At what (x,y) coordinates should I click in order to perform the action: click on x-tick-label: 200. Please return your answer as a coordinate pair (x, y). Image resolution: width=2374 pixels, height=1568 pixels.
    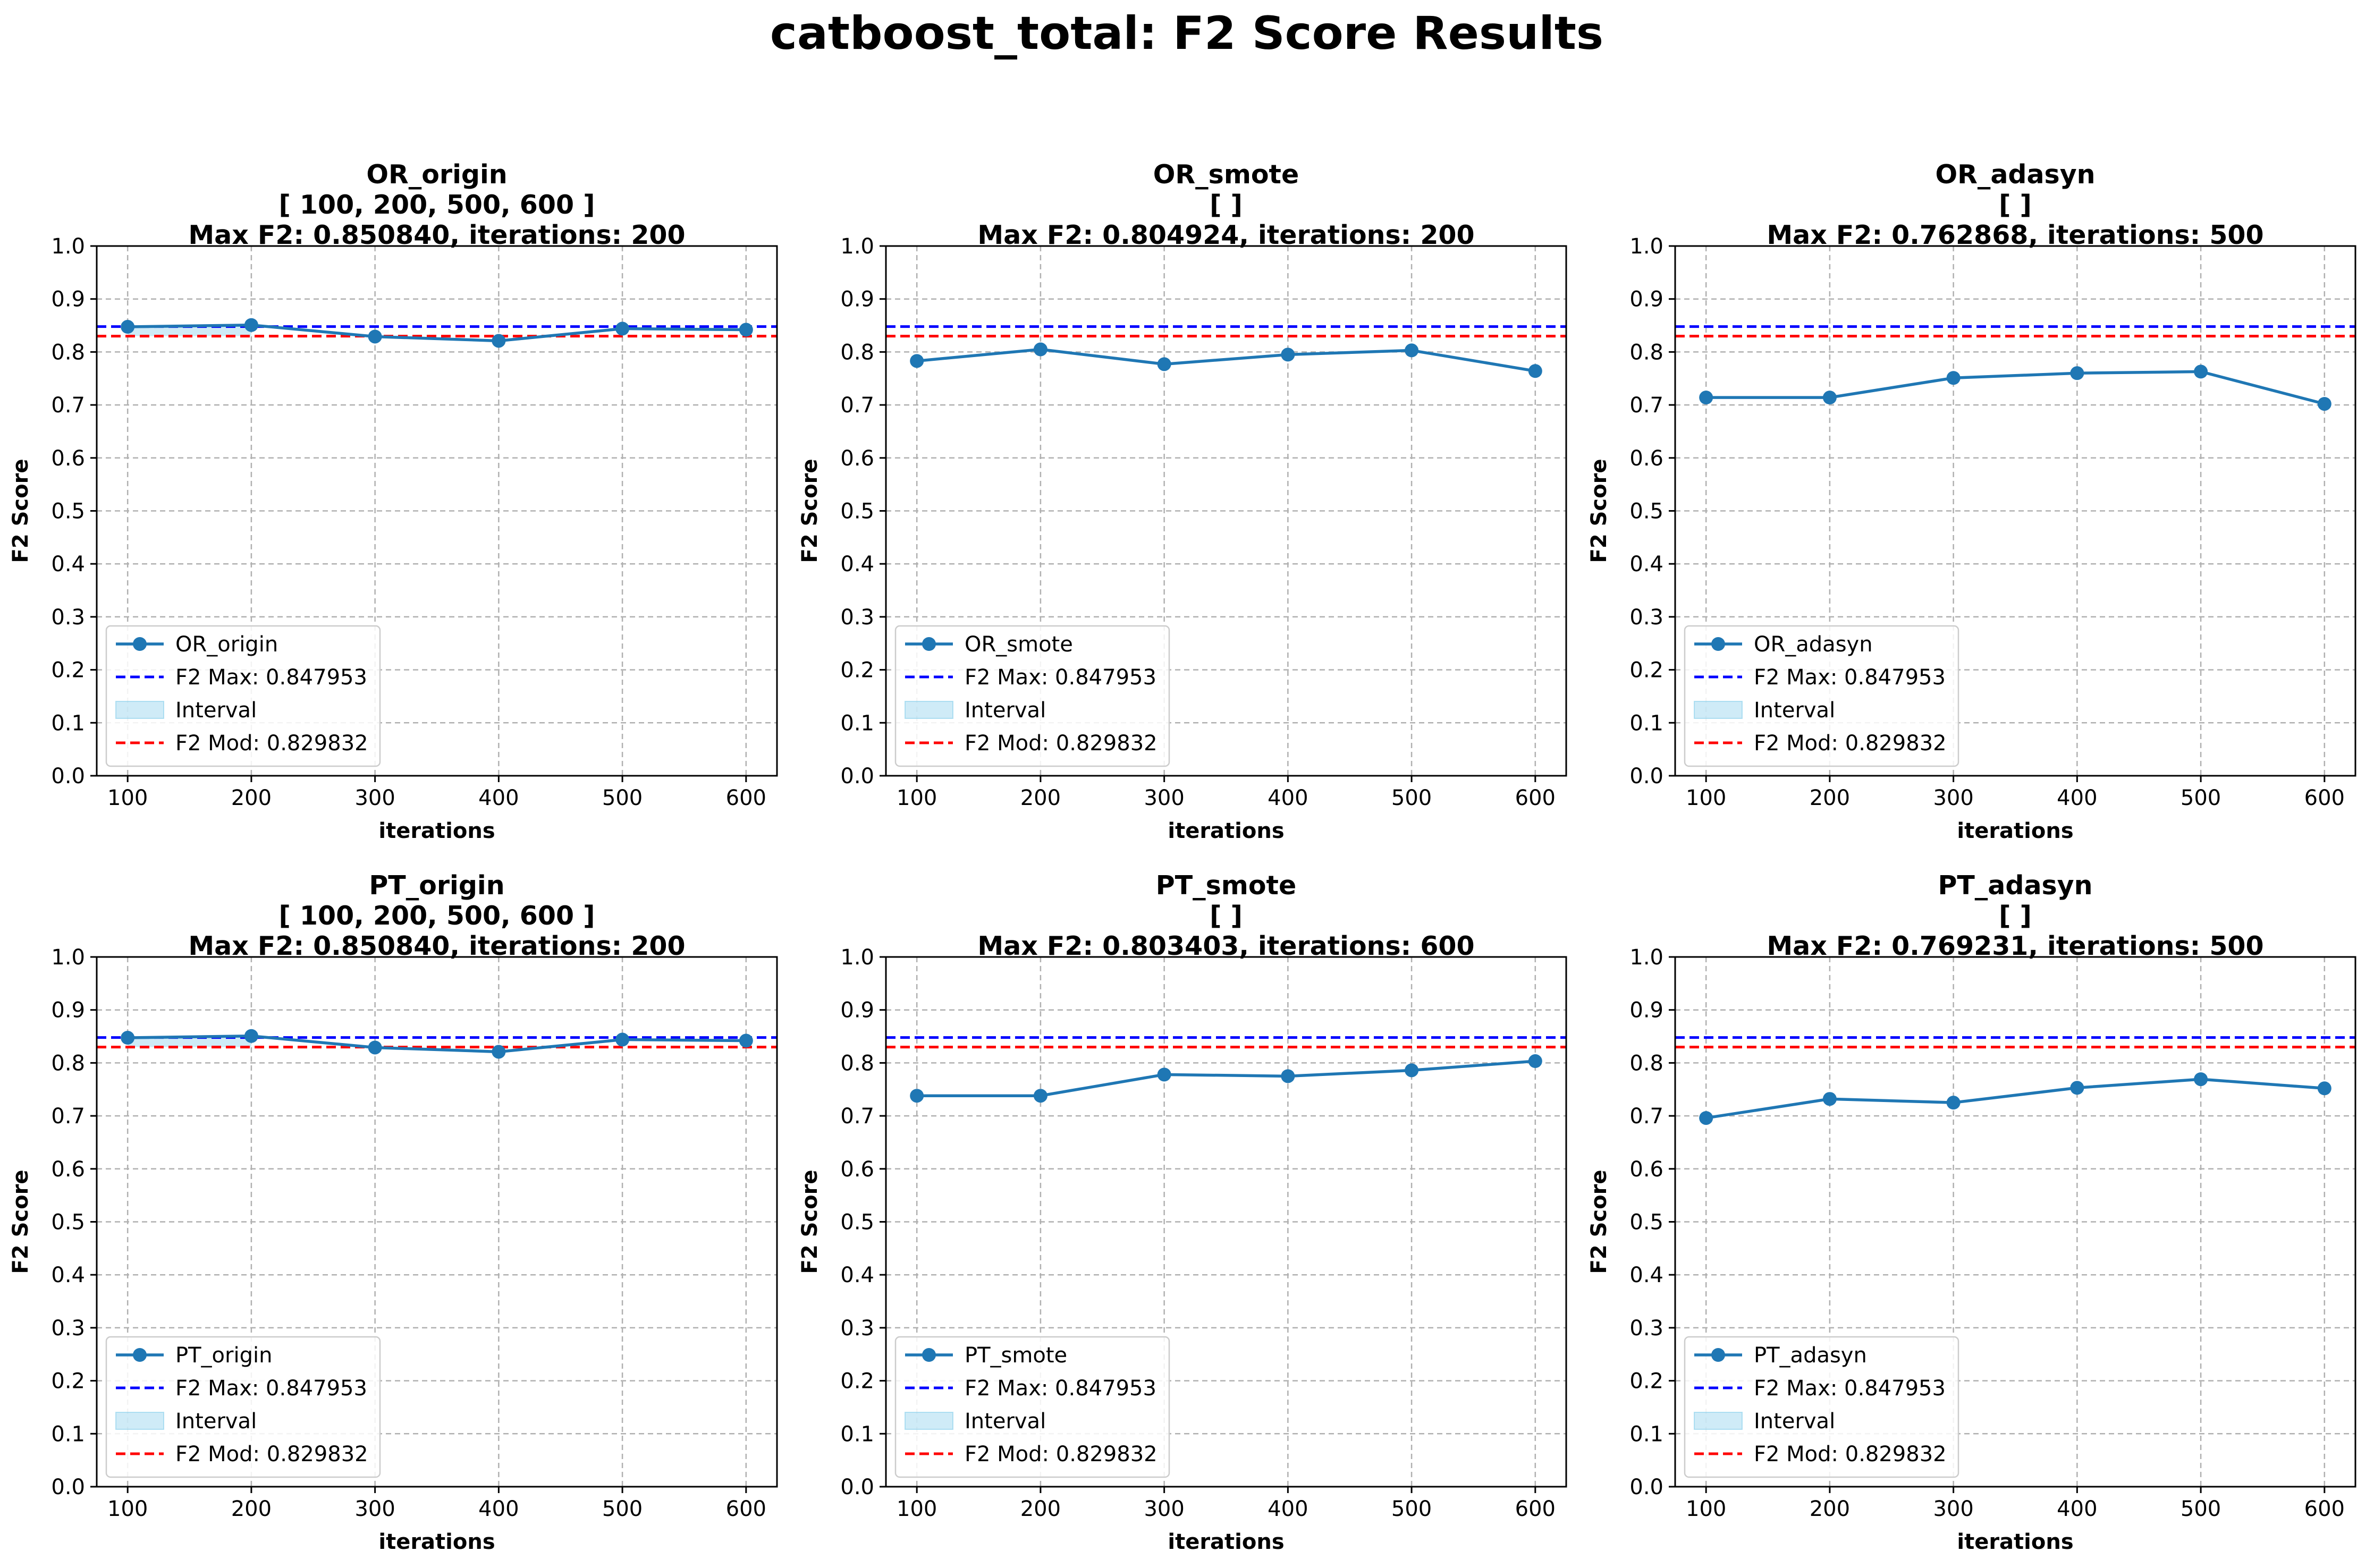
    Looking at the image, I should click on (1830, 798).